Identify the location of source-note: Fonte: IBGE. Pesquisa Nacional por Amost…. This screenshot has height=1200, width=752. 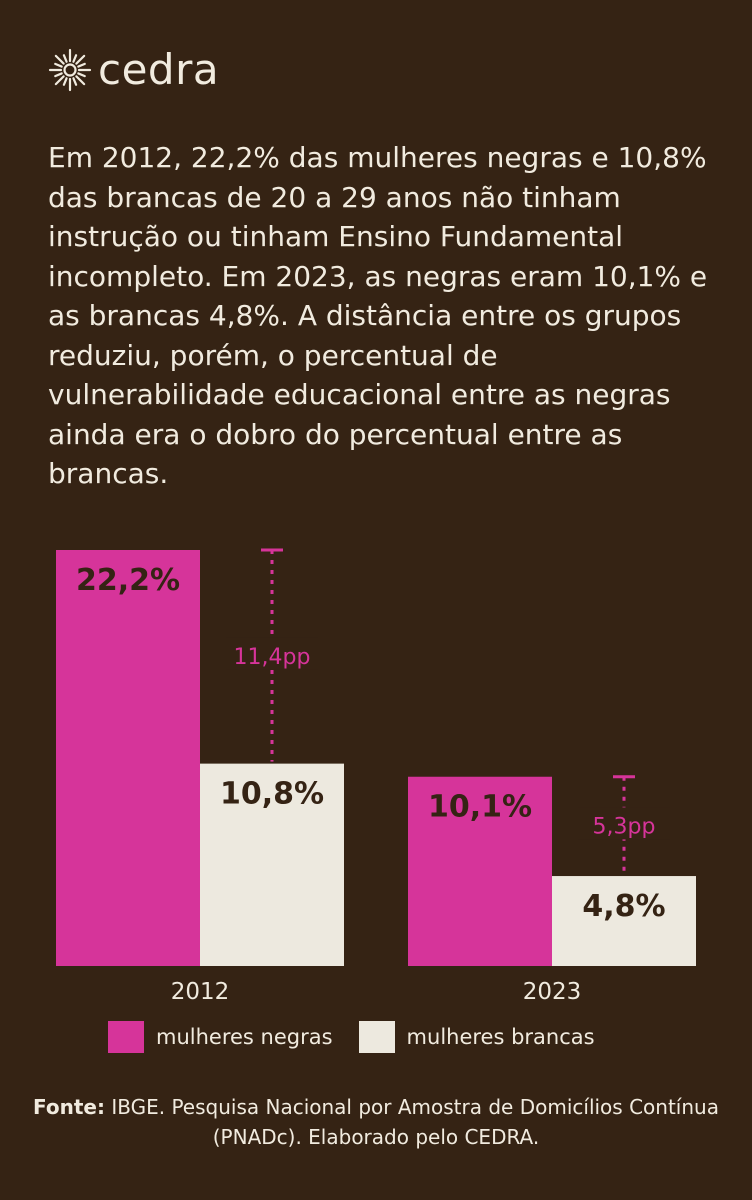
(376, 1122).